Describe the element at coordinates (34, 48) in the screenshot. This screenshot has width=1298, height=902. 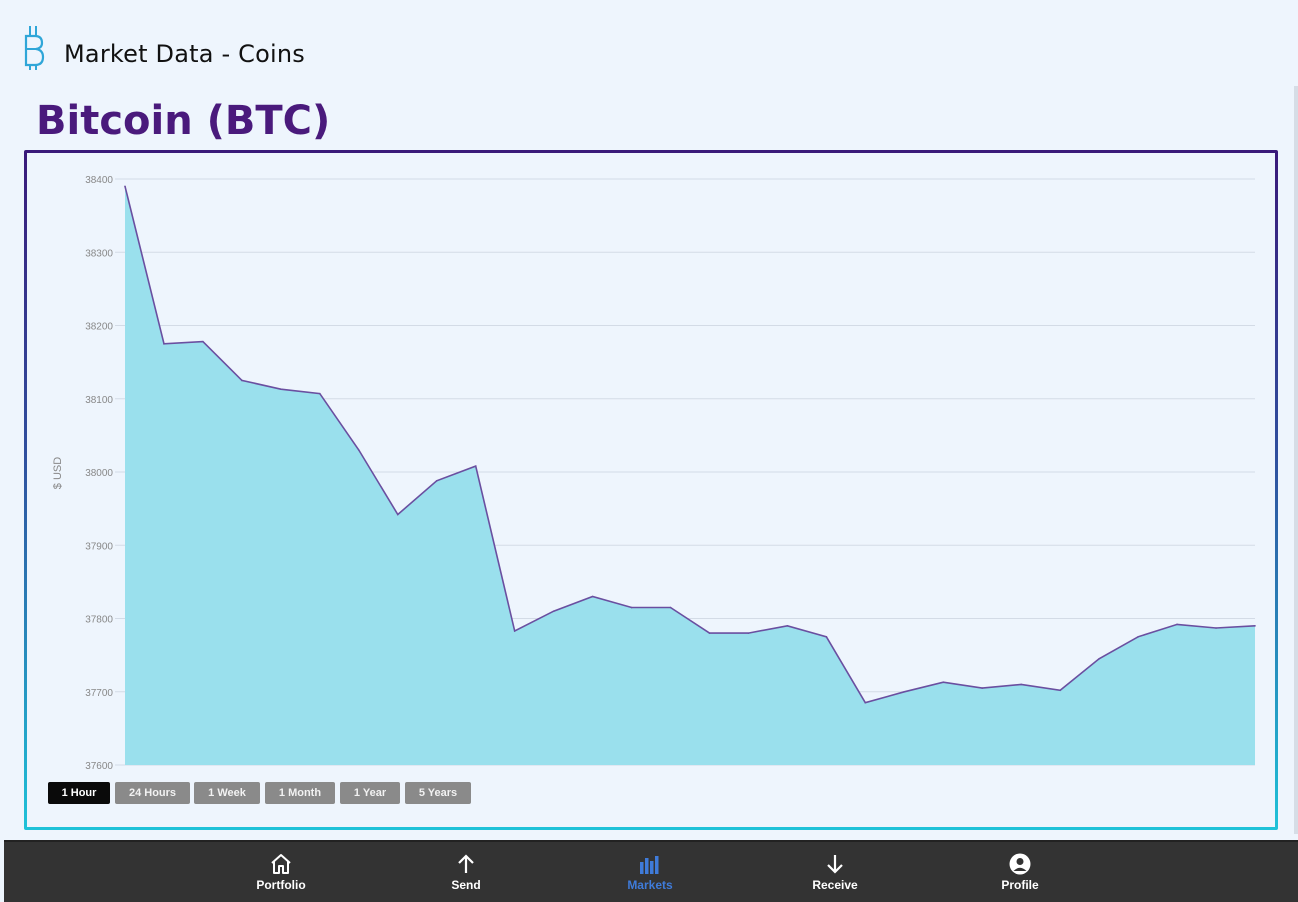
I see `bitcoin-plug-logo-icon` at that location.